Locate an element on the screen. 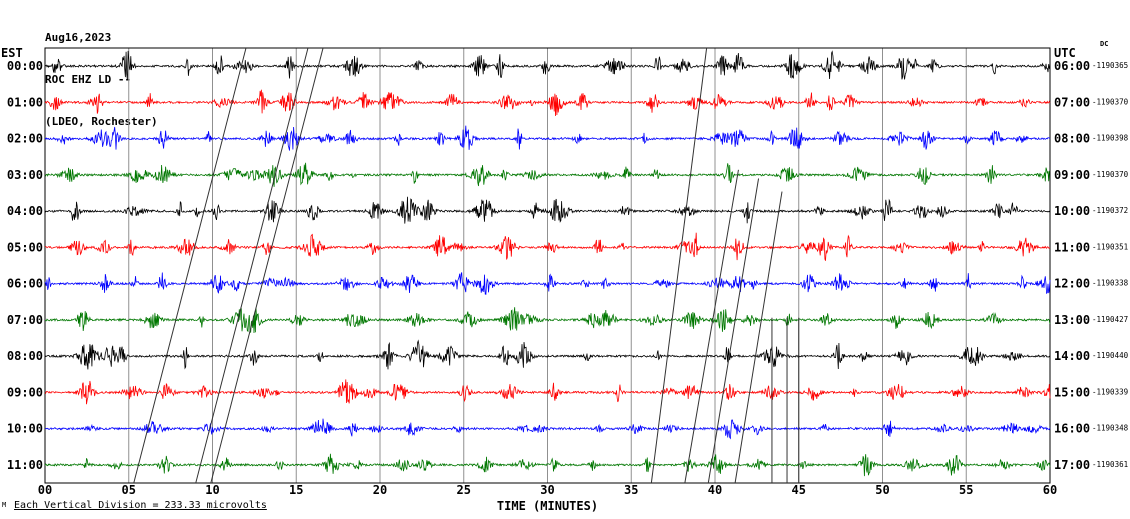  est-label: 02:00 is located at coordinates (25, 139).